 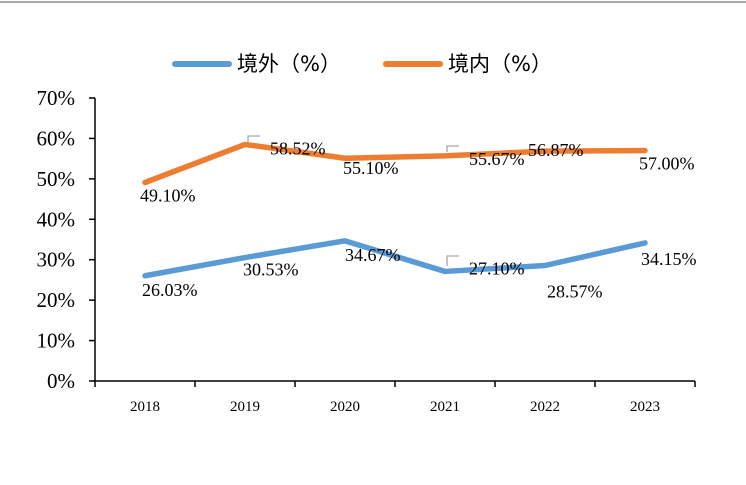 What do you see at coordinates (575, 291) in the screenshot?
I see `data-label: 28.57%` at bounding box center [575, 291].